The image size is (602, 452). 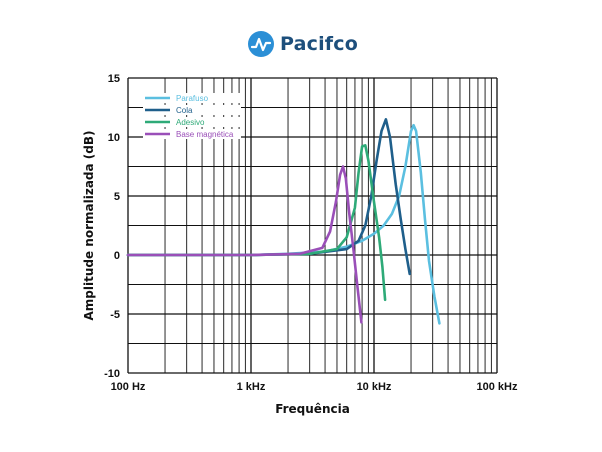 What do you see at coordinates (128, 387) in the screenshot?
I see `x-tick-label: 100 Hz` at bounding box center [128, 387].